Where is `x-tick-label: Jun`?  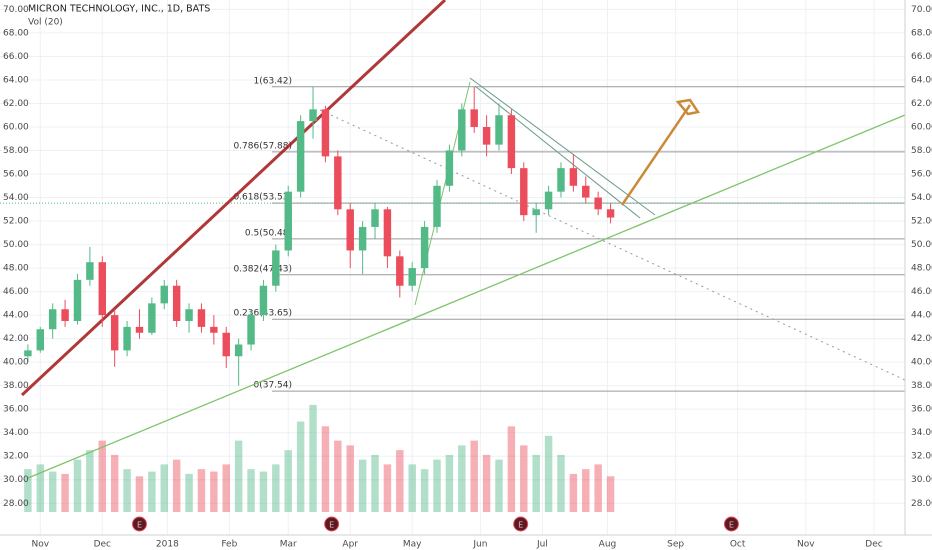 x-tick-label: Jun is located at coordinates (479, 545).